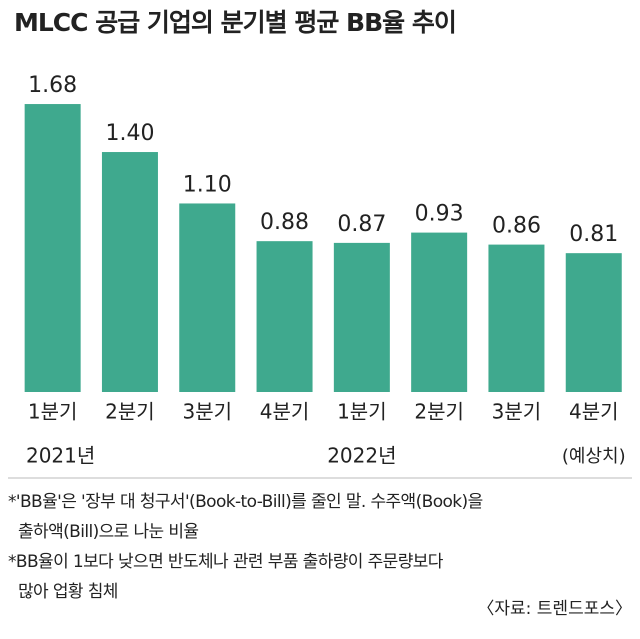  Describe the element at coordinates (284, 222) in the screenshot. I see `value-label: 0.88` at that location.